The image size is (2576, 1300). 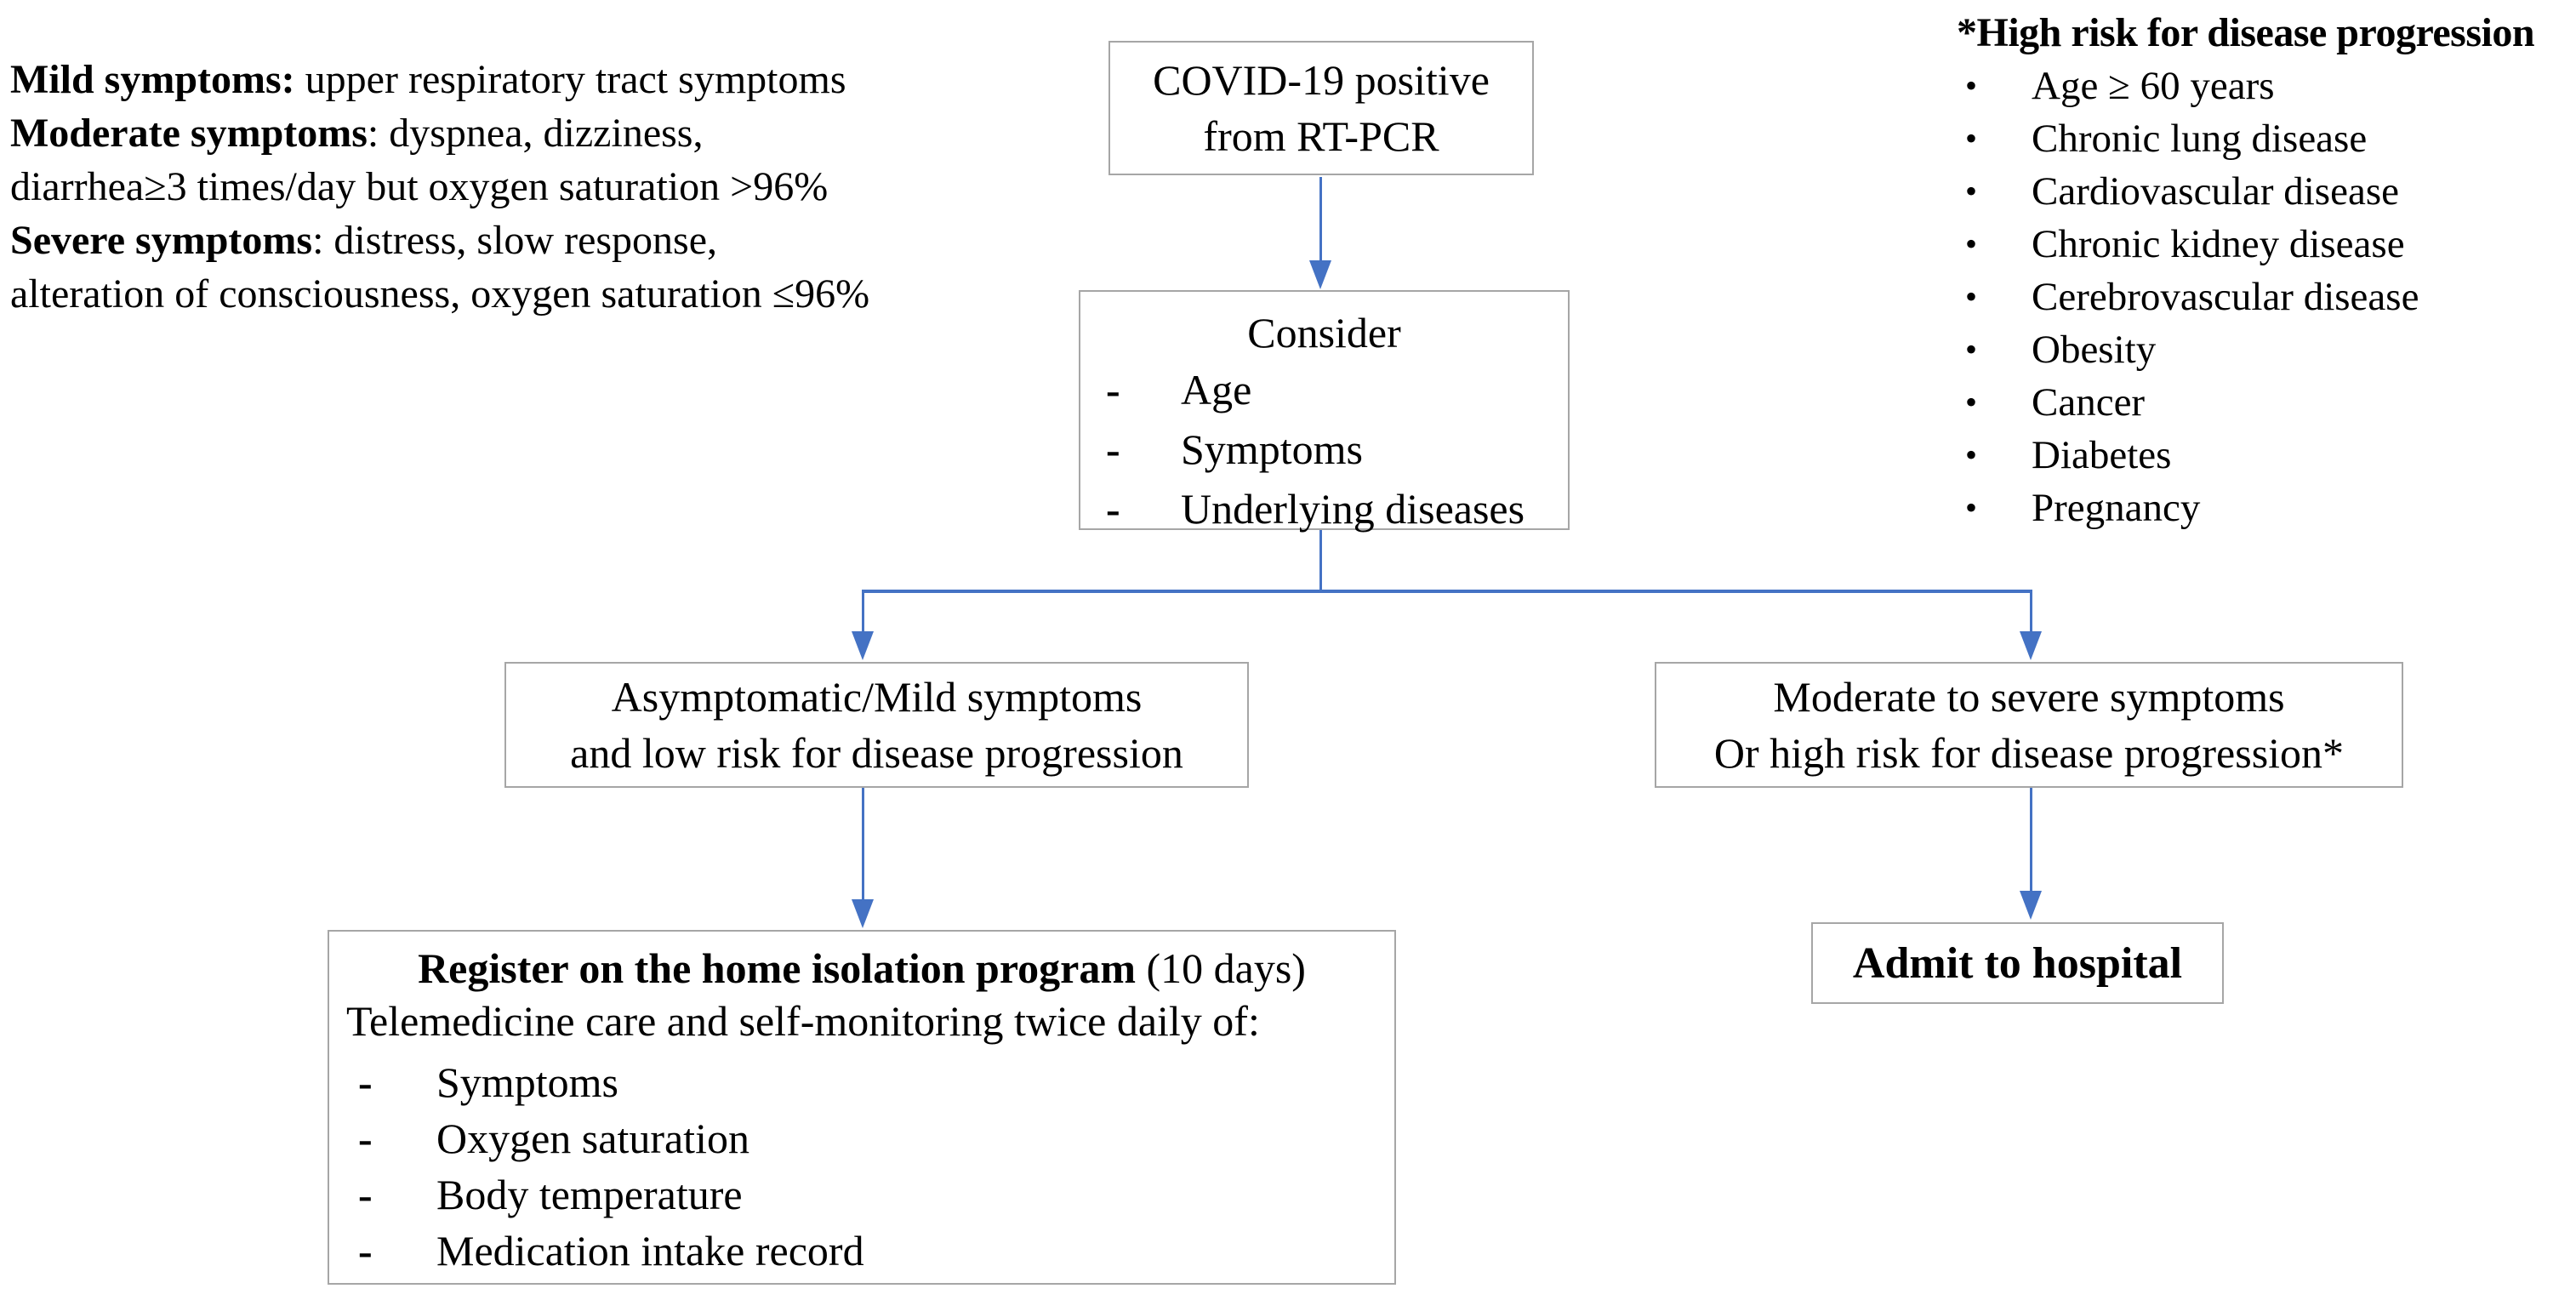 I want to click on high-risk-item-label: Diabetes, so click(x=2102, y=455).